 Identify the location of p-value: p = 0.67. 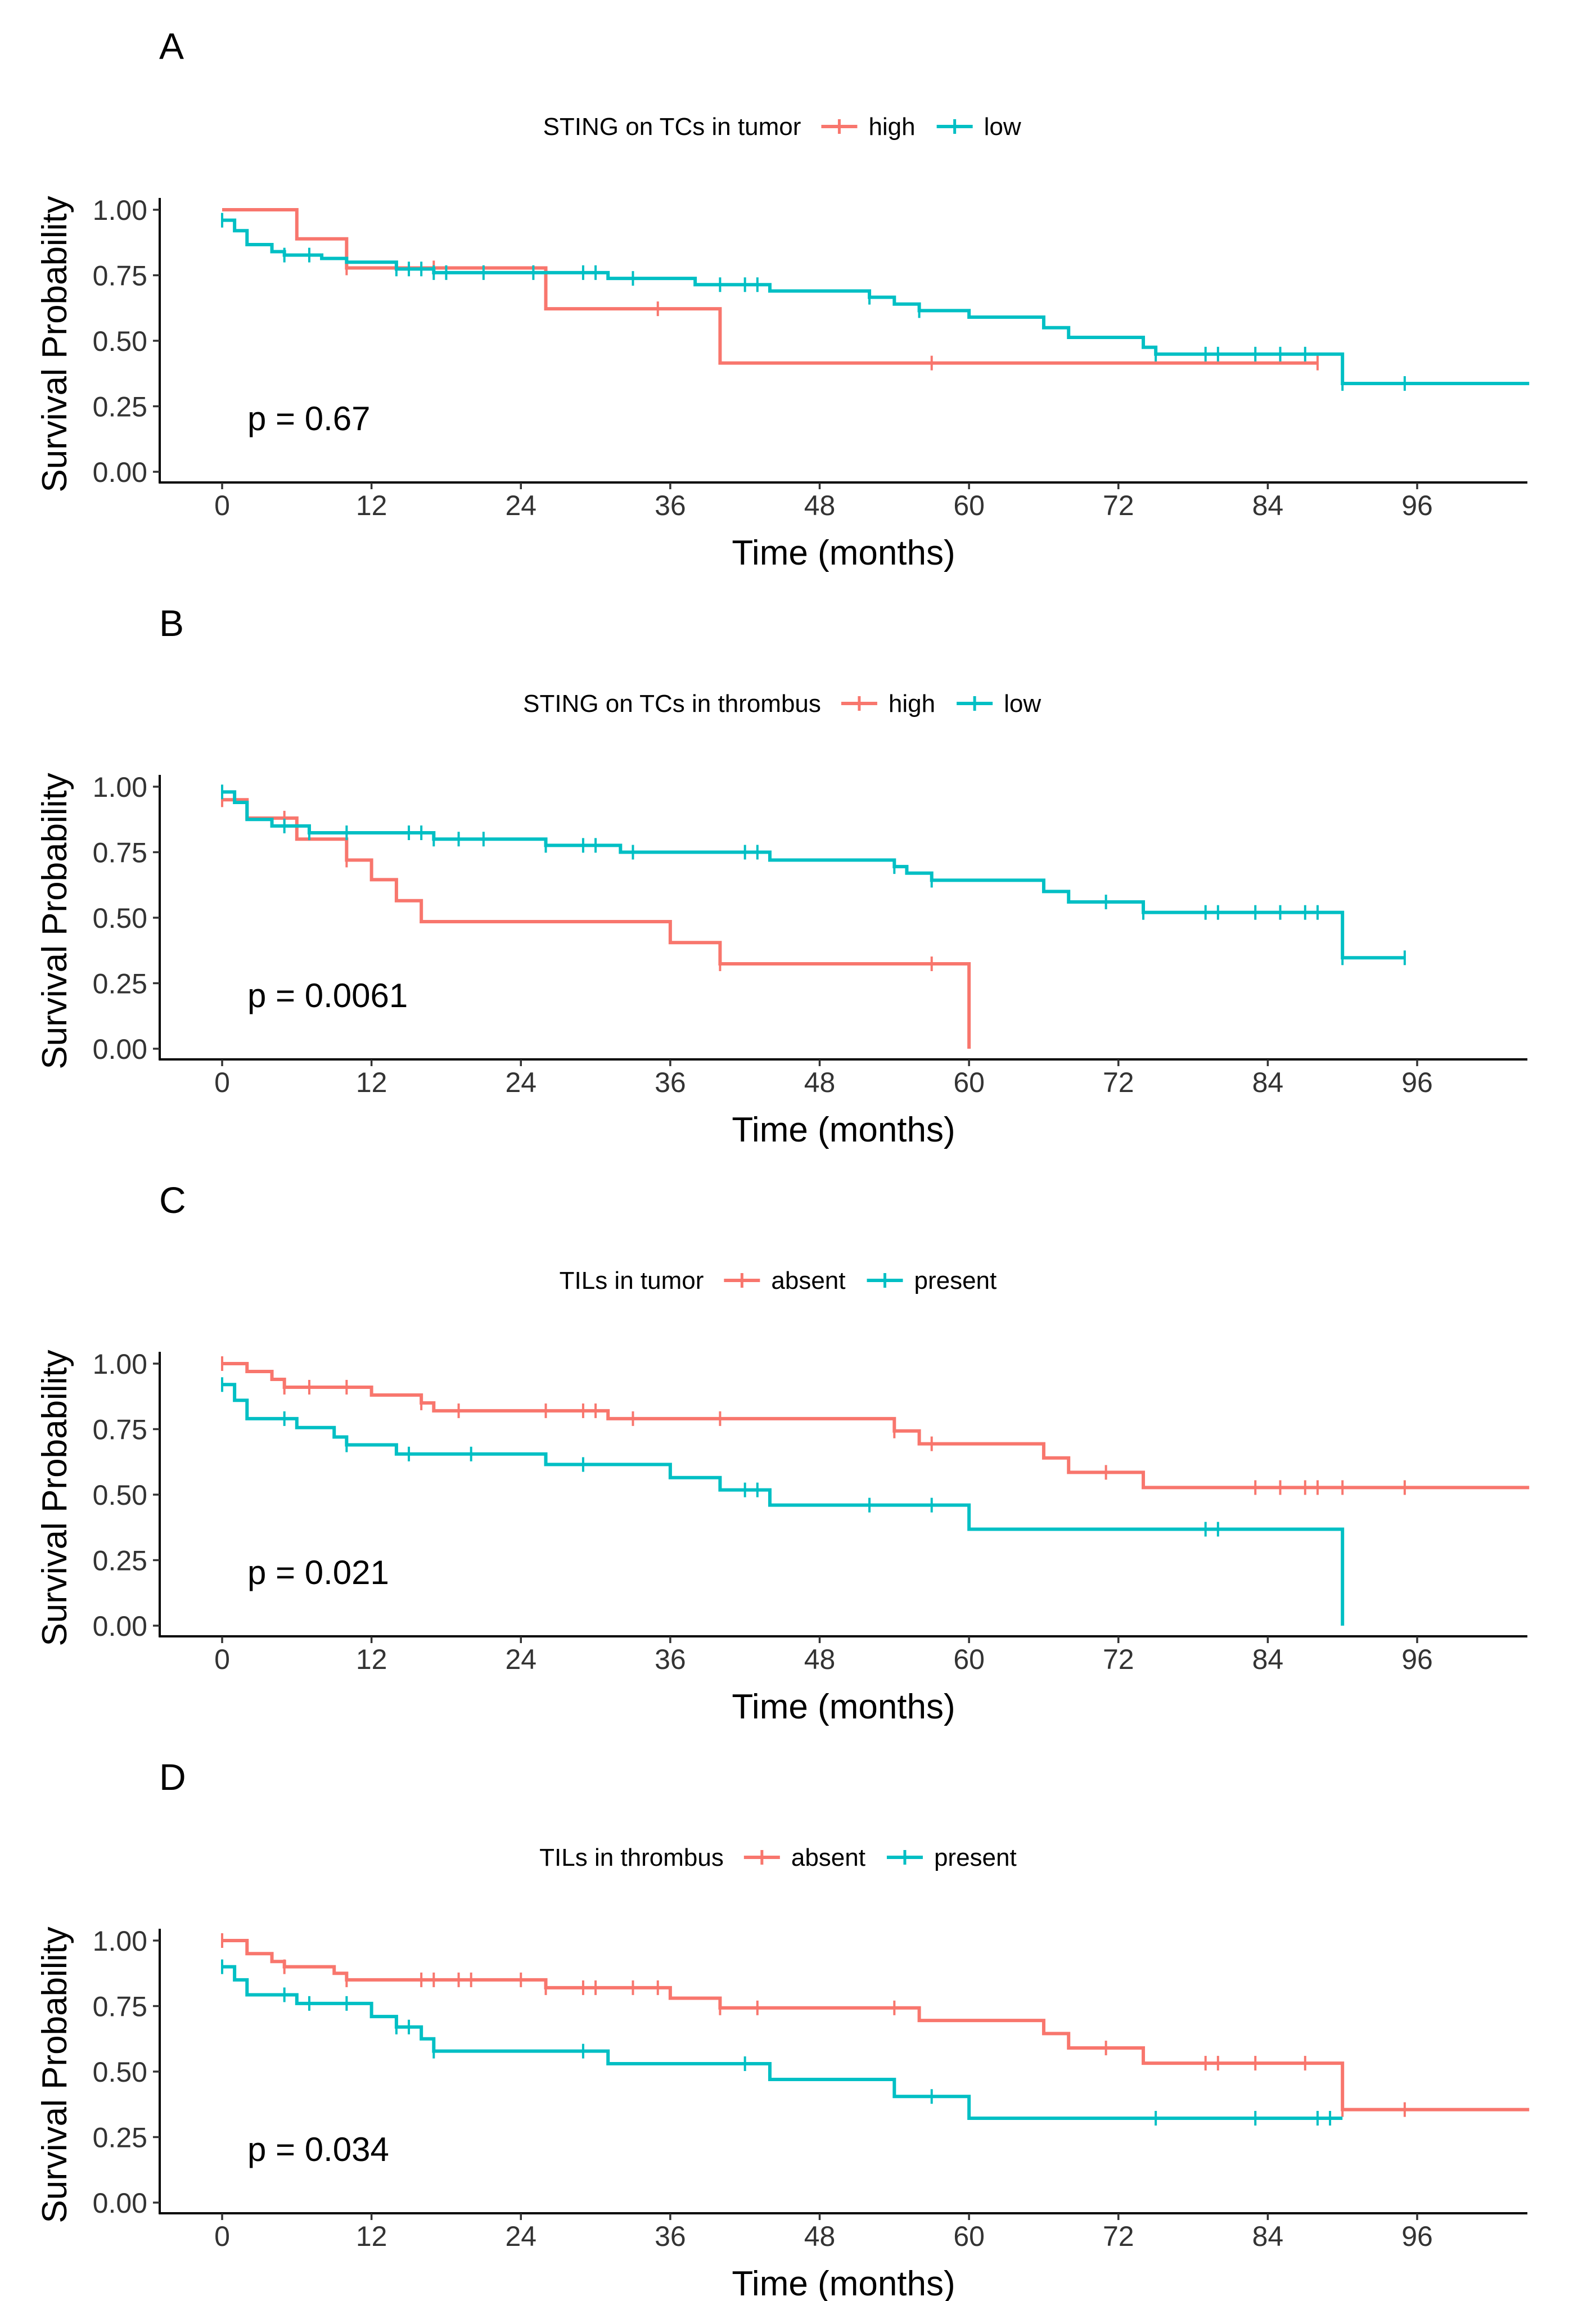
(309, 418).